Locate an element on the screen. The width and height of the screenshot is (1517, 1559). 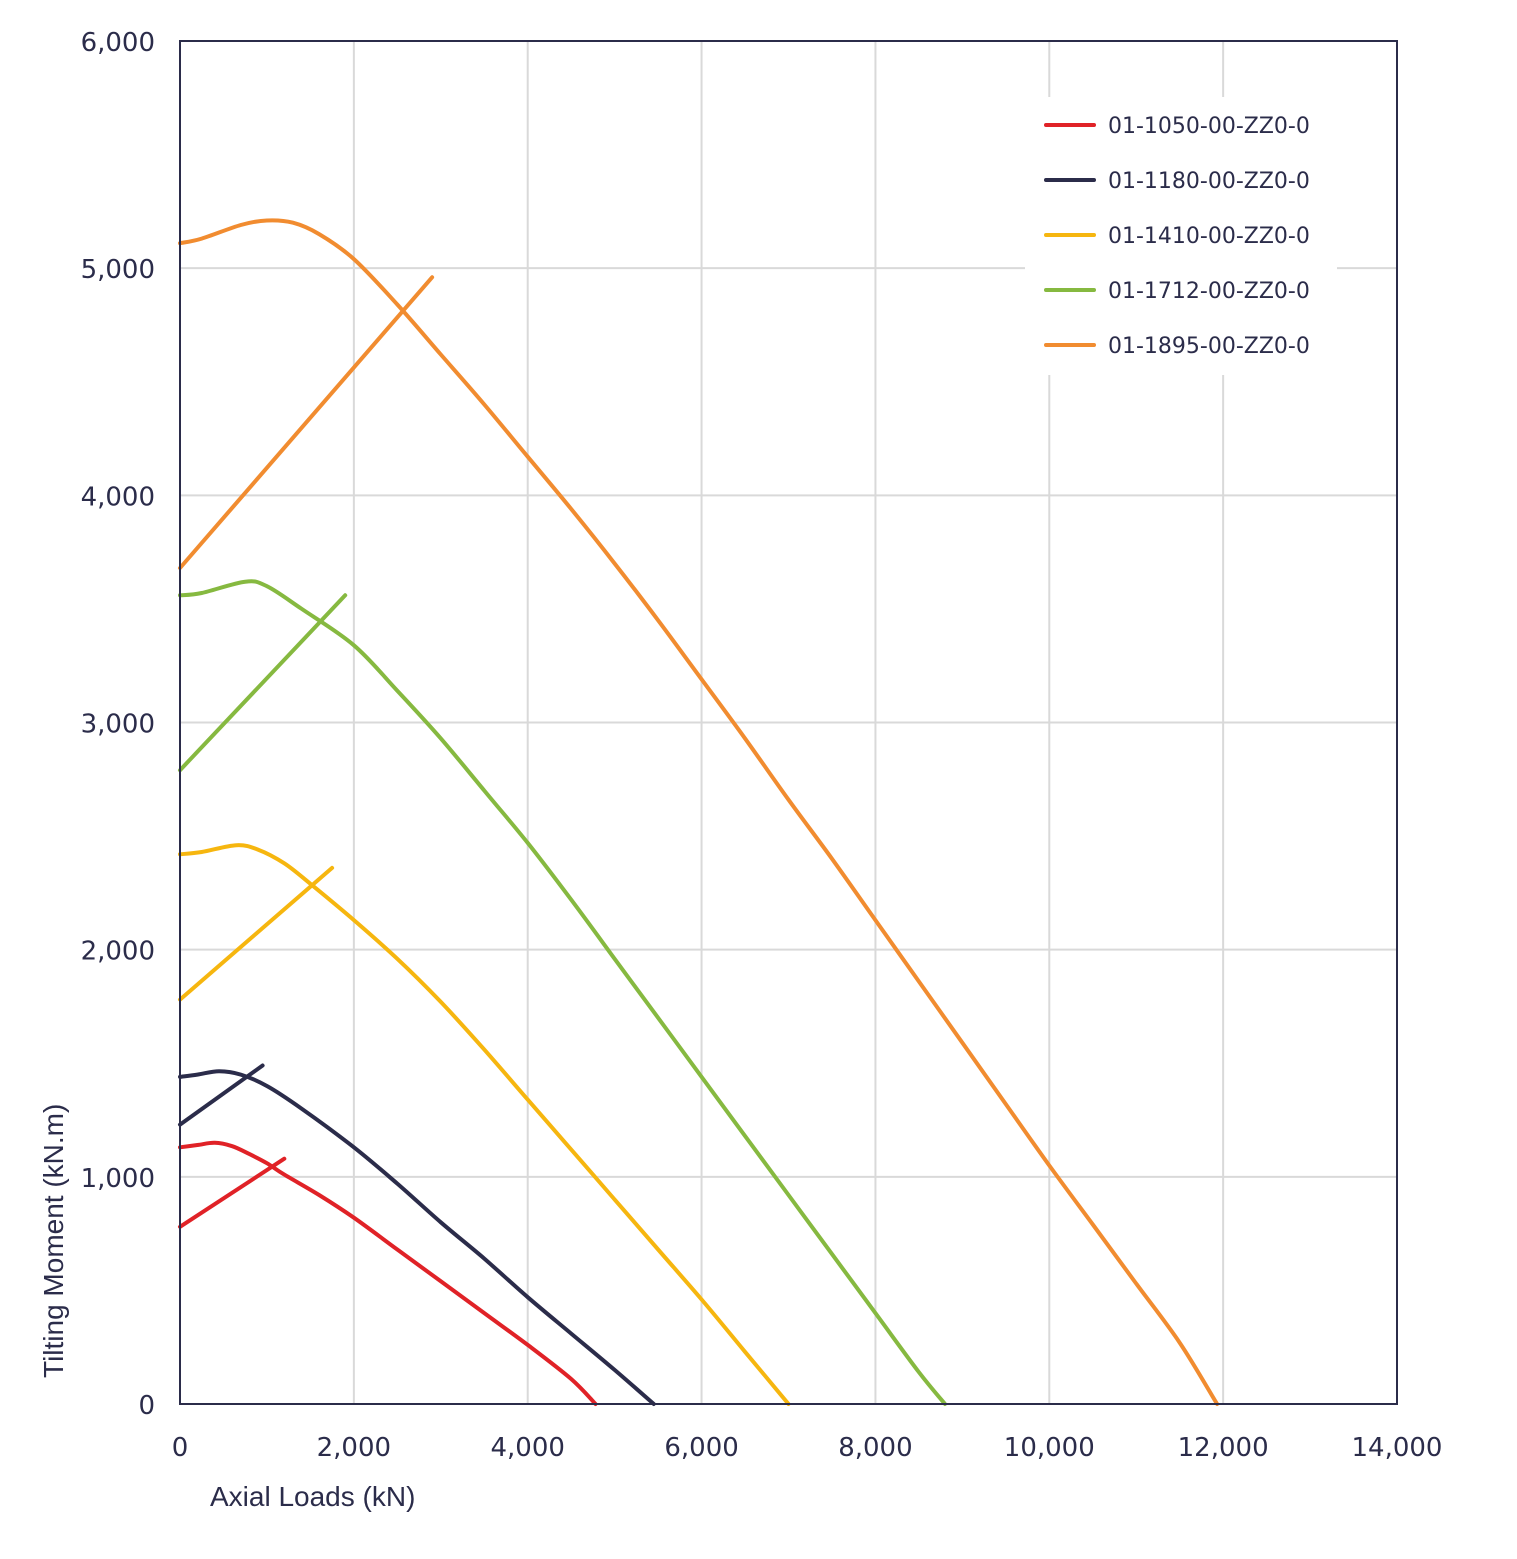
x-tick-labels: 0 2,000 4,000 6,000 8,000 10,000 12,000 14,000 is located at coordinates (807, 1448).